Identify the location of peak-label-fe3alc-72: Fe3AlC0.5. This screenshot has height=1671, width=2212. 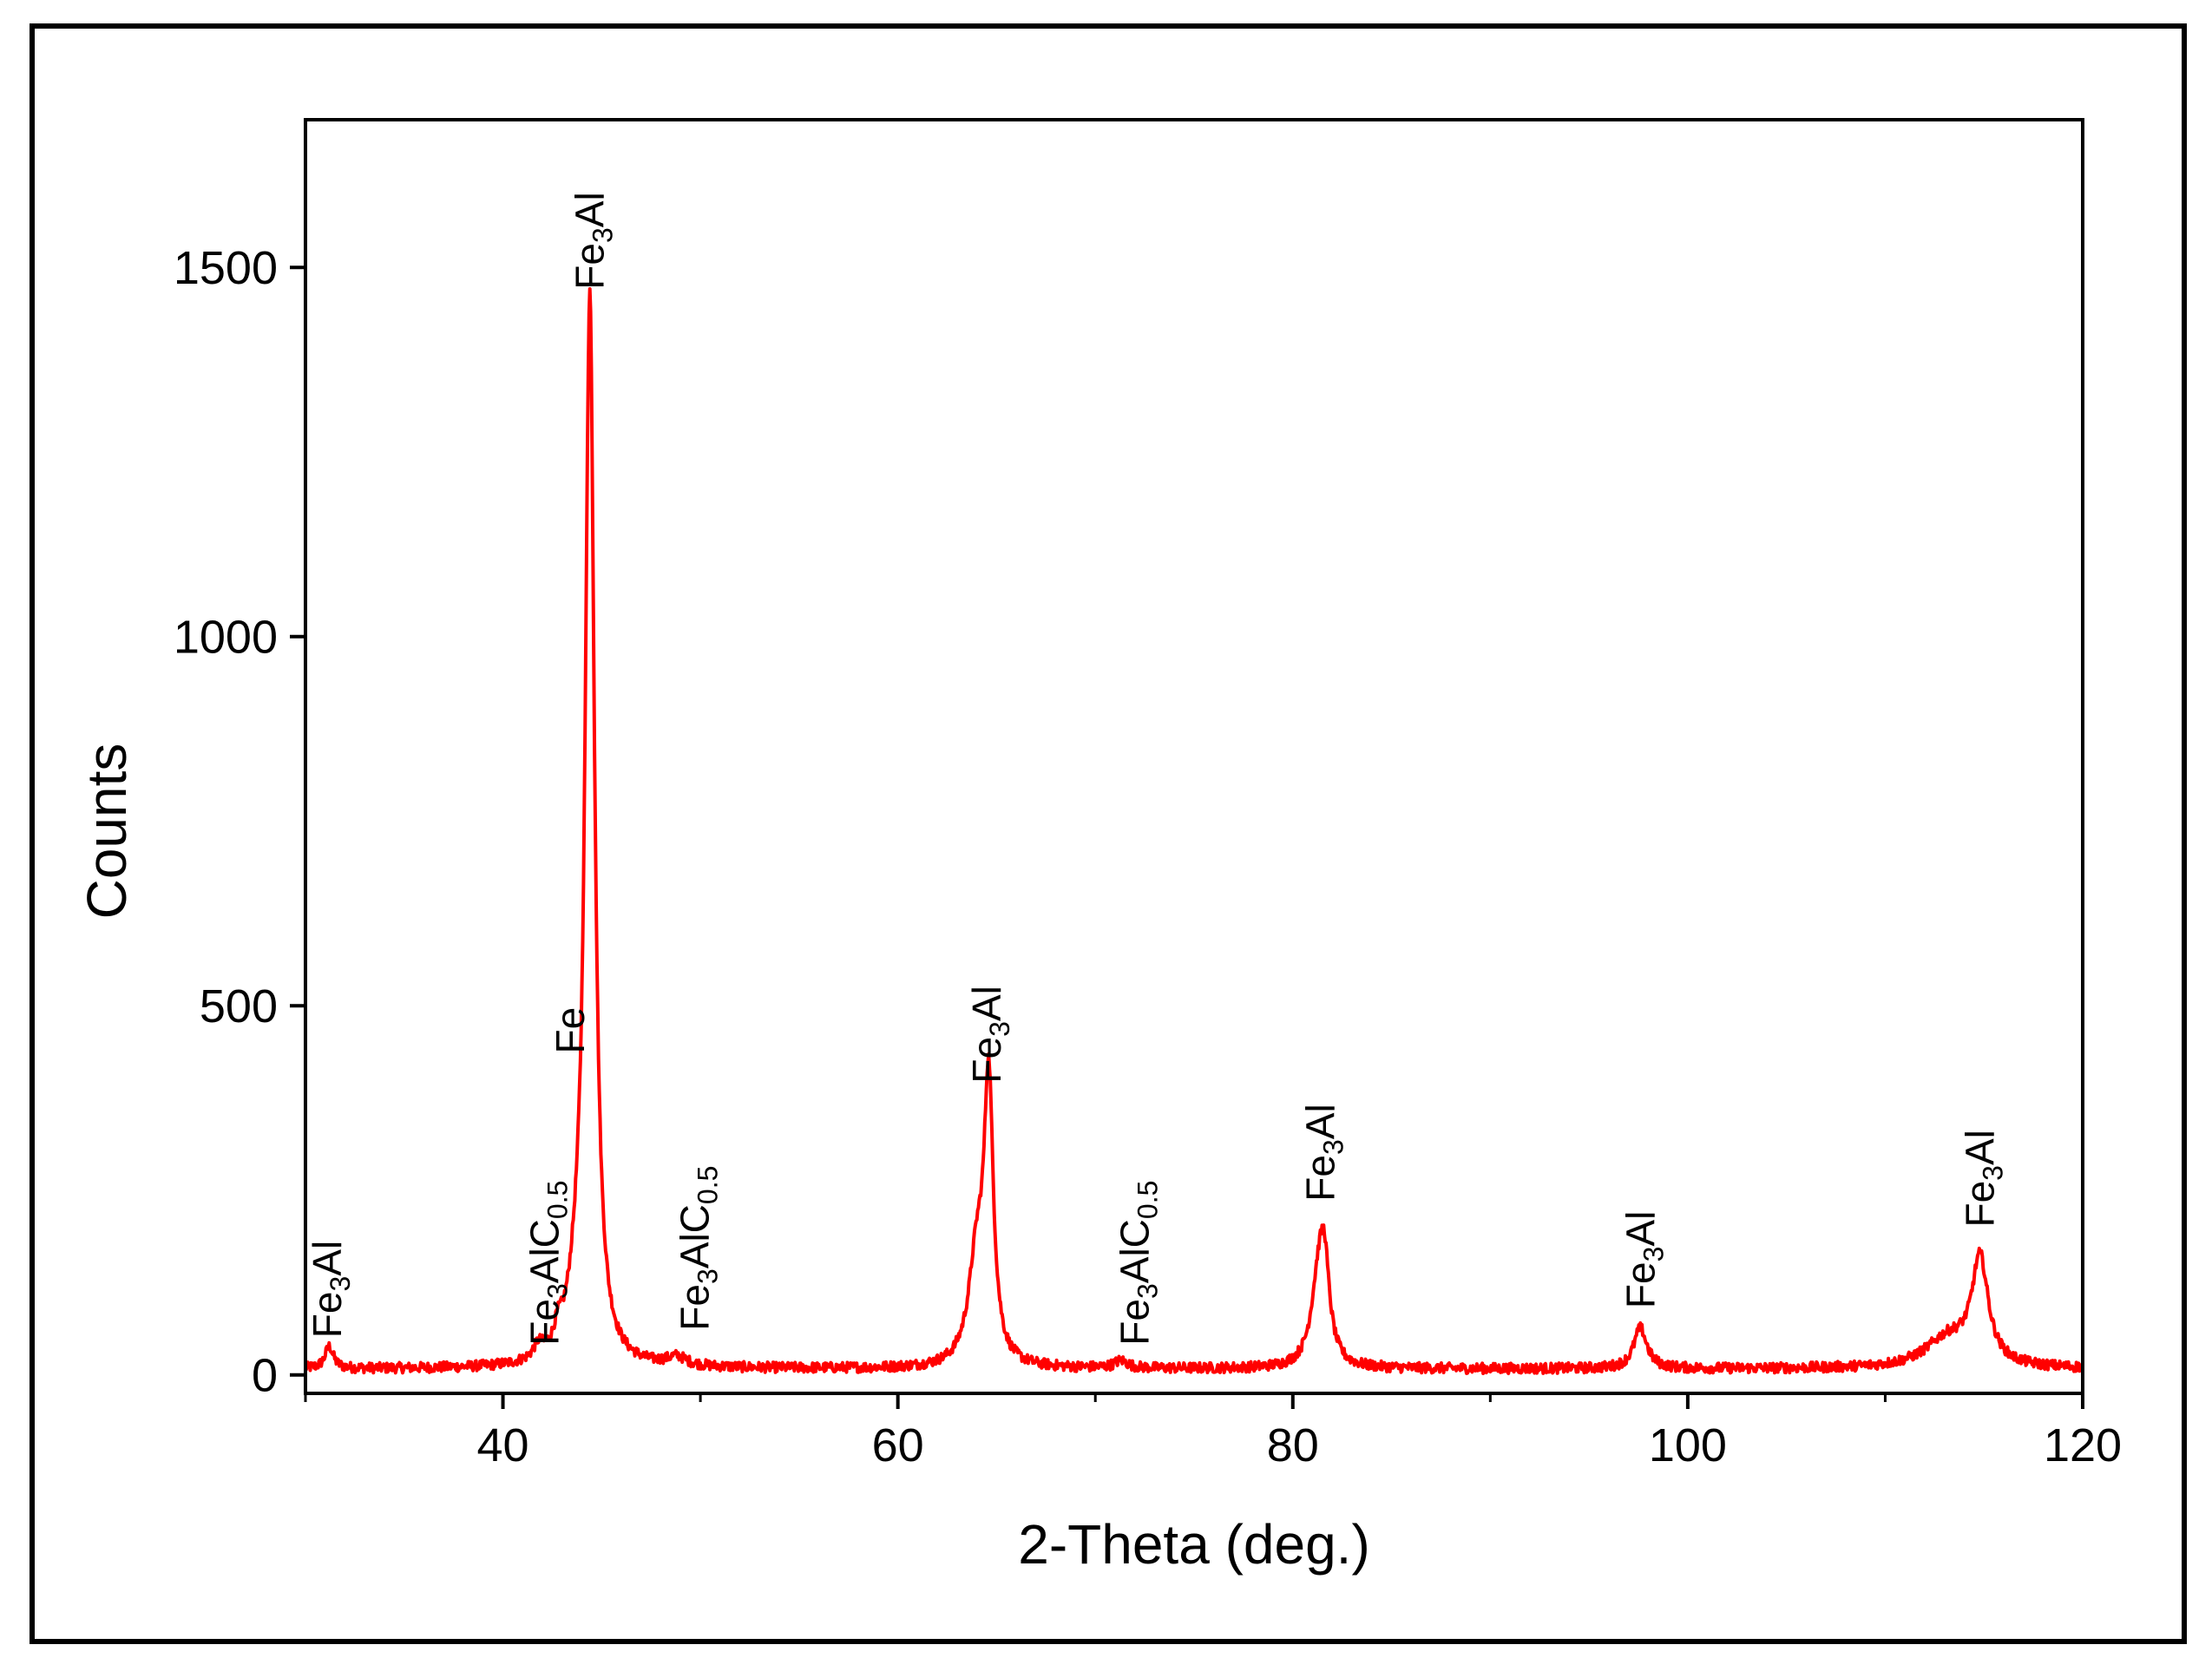
(1138, 1263).